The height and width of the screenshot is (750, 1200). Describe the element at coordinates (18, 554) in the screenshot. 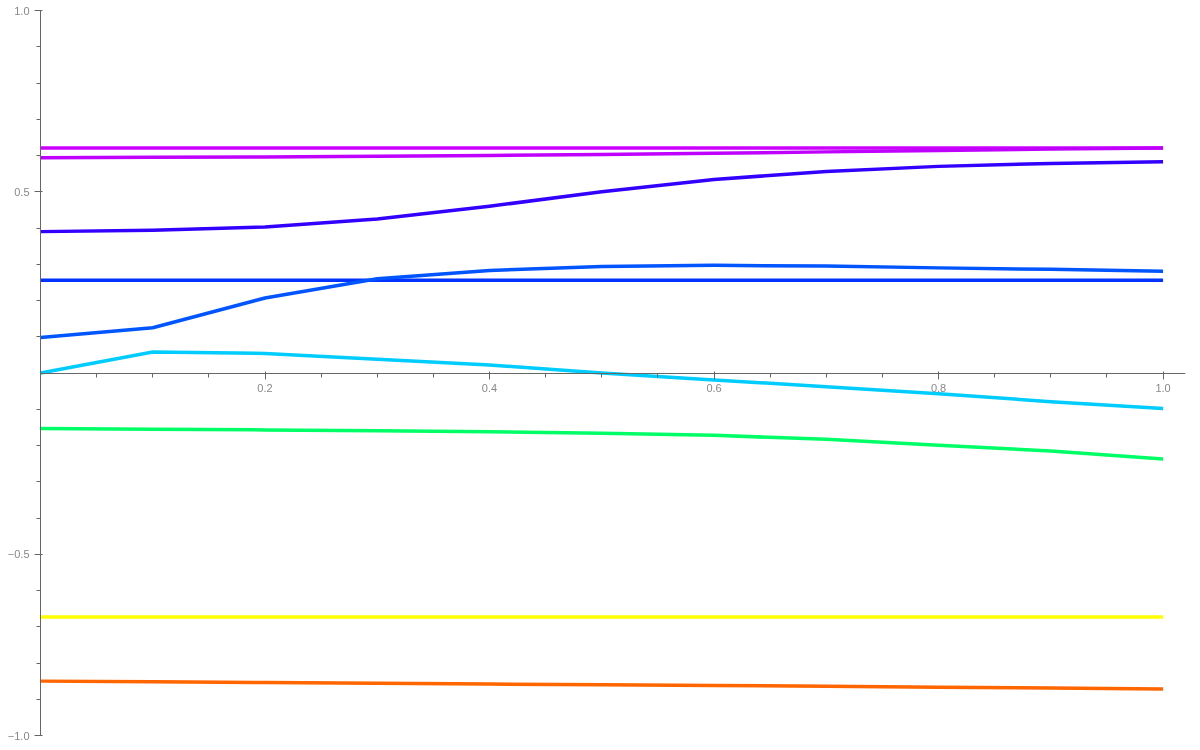

I see `y-tick-label: −0.5` at that location.